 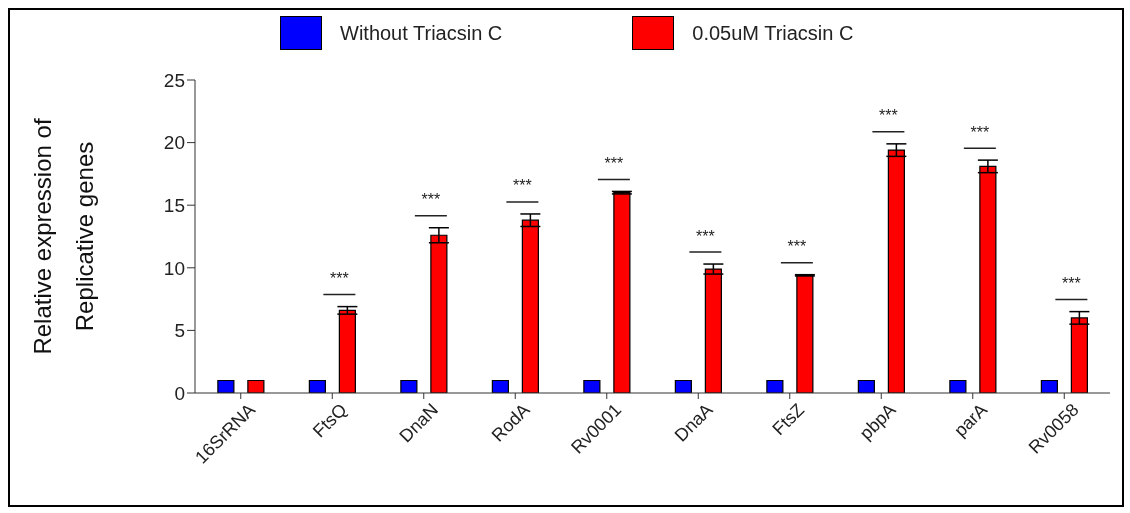 I want to click on y-tick-label: 0, so click(x=179, y=393).